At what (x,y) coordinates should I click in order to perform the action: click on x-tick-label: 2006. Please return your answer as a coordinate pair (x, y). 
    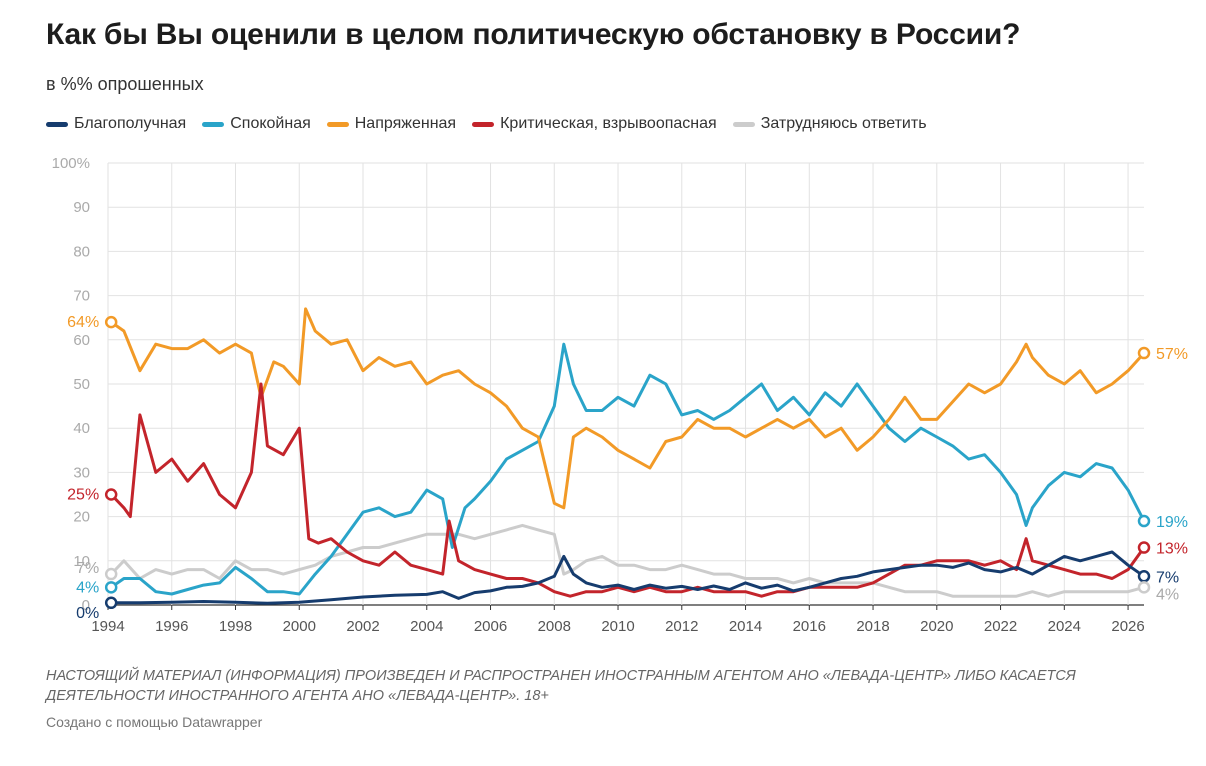
    Looking at the image, I should click on (490, 626).